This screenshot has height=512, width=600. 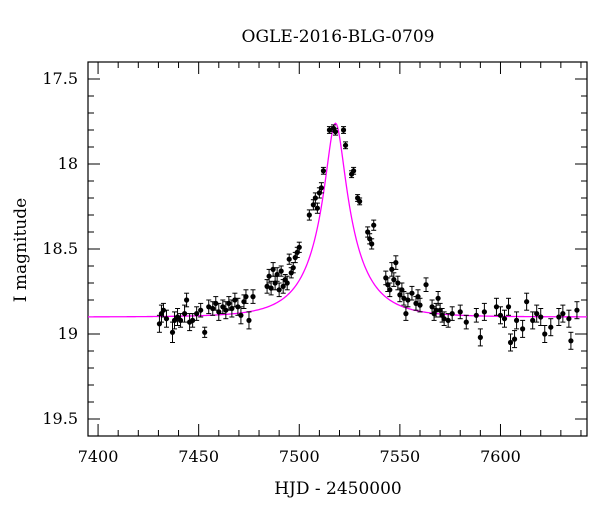 I want to click on x-tick-label: 7600, so click(x=500, y=456).